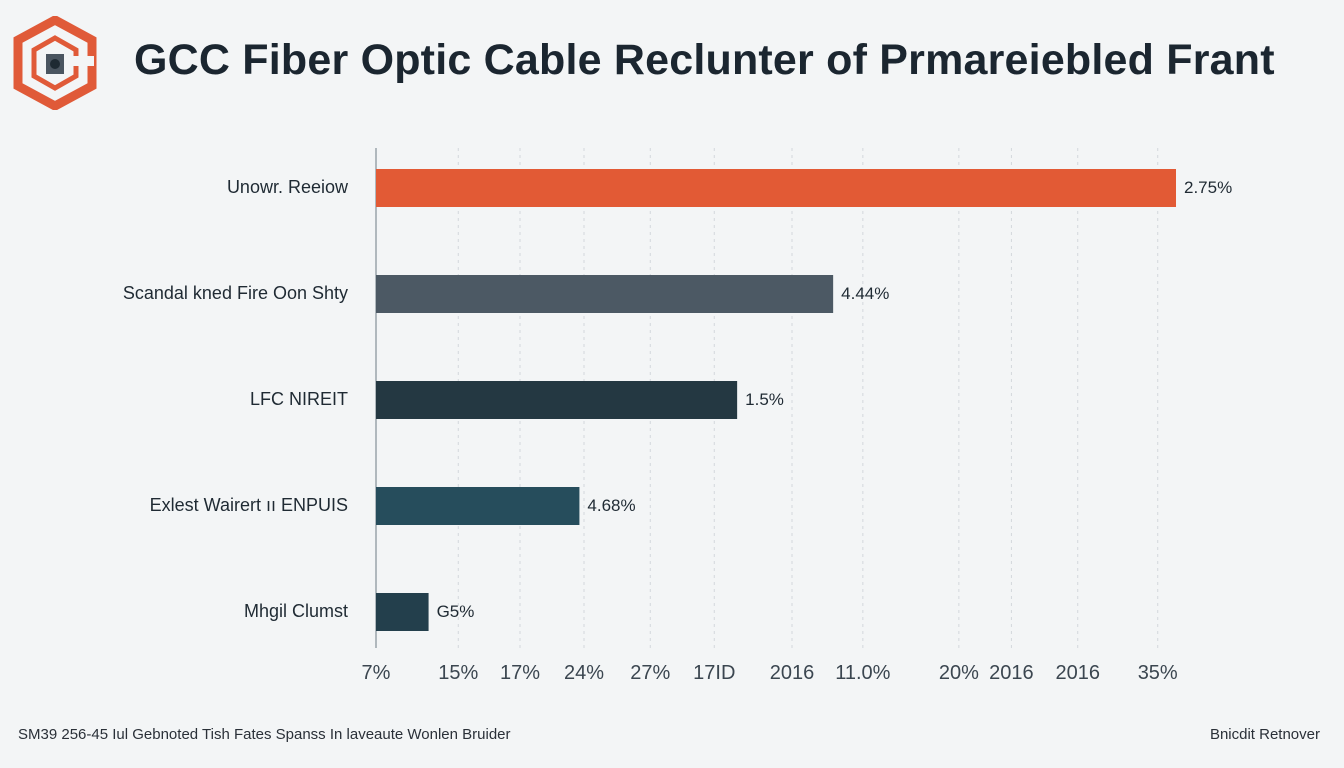  Describe the element at coordinates (287, 187) in the screenshot. I see `category-label: Unowr. Reeiow` at that location.